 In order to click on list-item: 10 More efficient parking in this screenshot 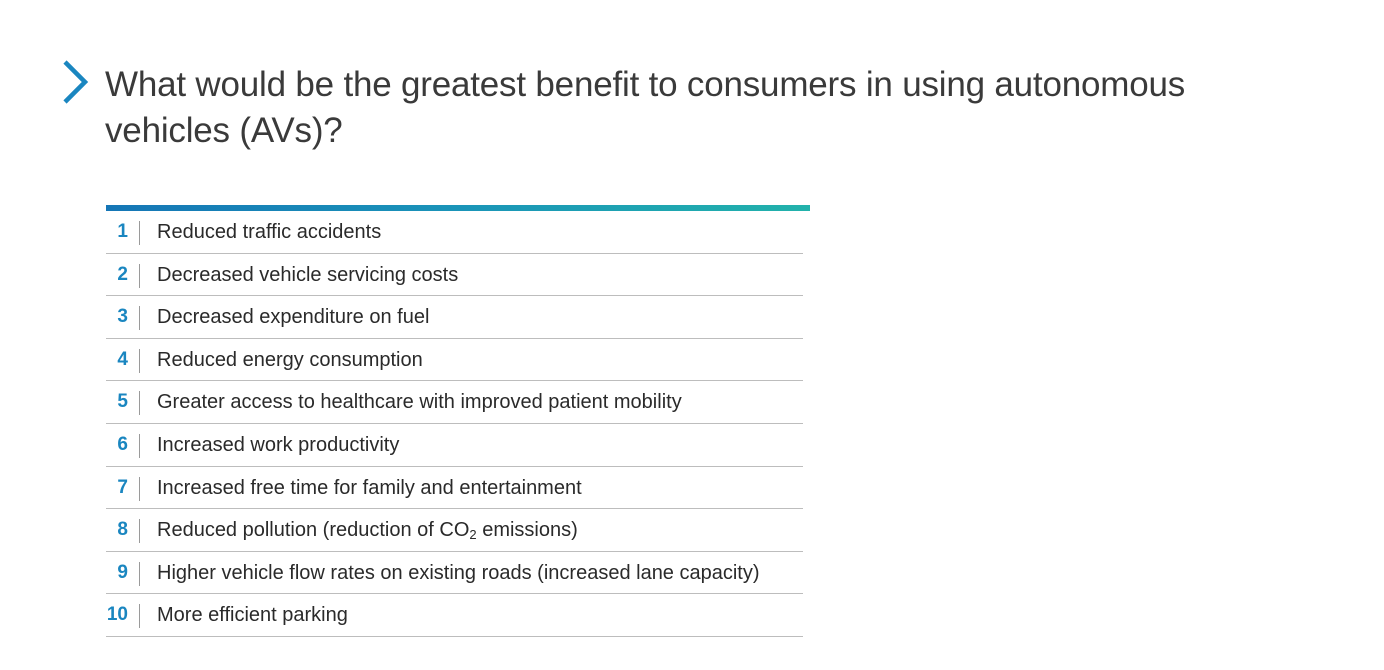, I will do `click(454, 615)`.